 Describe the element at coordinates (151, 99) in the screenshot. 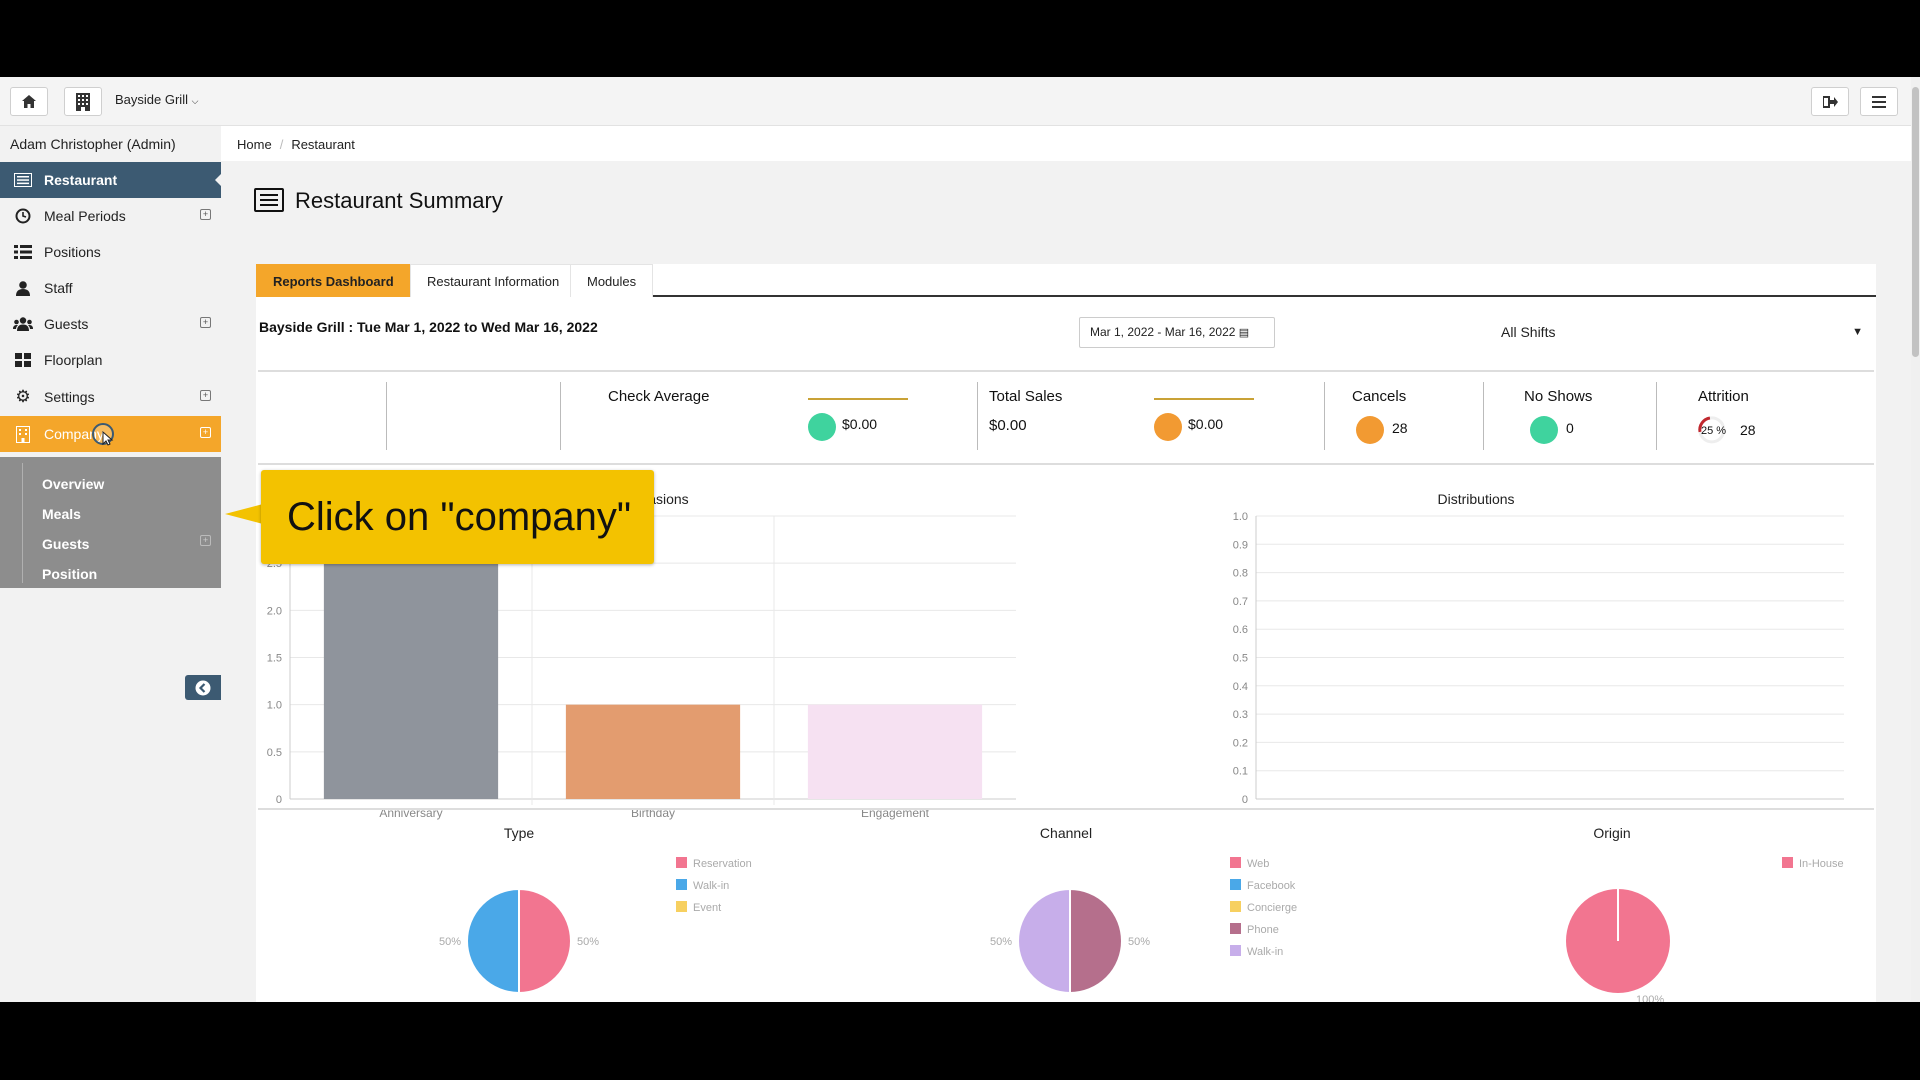

I see `restaurant-name: Bayside Grill` at that location.